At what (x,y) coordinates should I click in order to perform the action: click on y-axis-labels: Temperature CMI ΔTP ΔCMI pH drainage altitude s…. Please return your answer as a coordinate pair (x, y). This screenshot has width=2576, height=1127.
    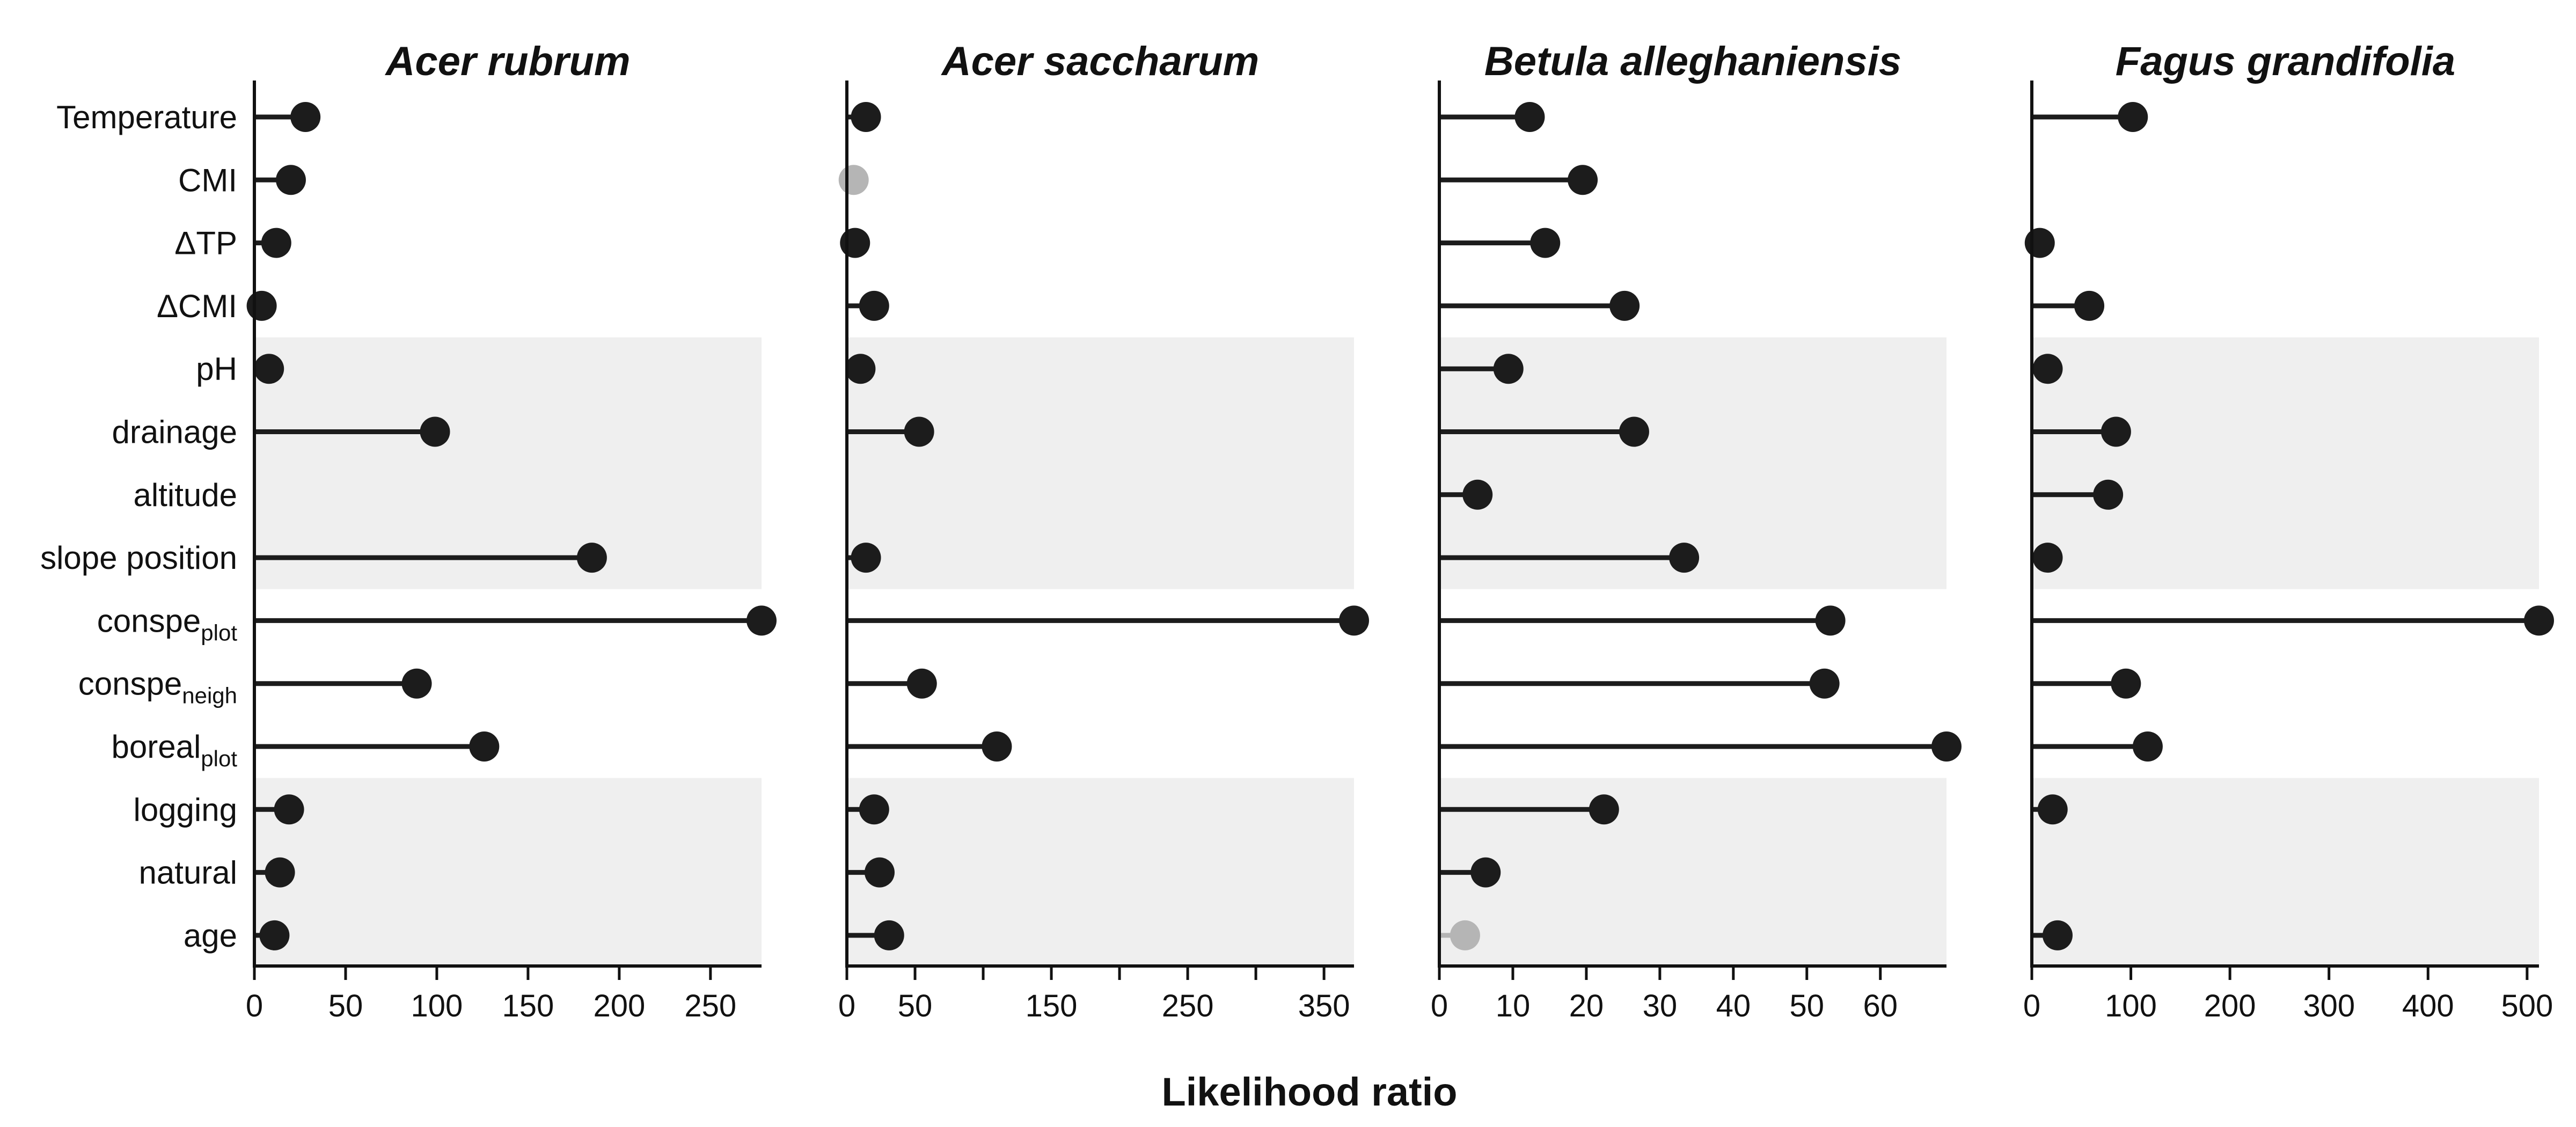
    Looking at the image, I should click on (138, 526).